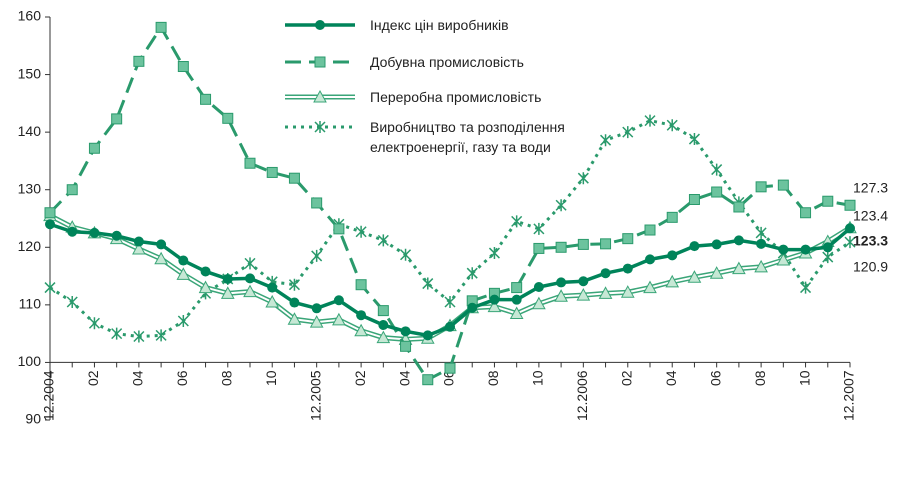 The image size is (905, 492). What do you see at coordinates (30, 73) in the screenshot?
I see `y-tick-label: 150` at bounding box center [30, 73].